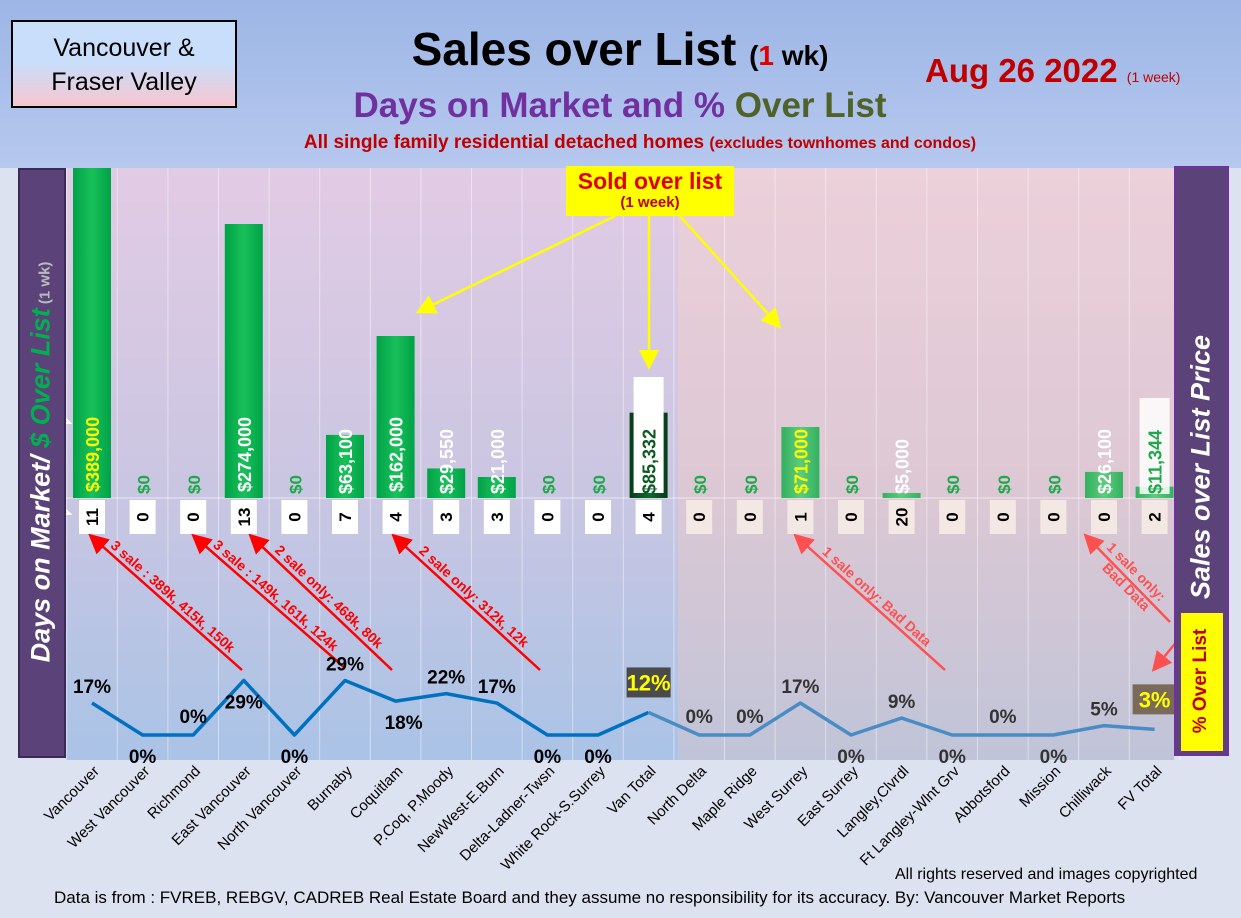  I want to click on days-box-east-vancouver, so click(243, 517).